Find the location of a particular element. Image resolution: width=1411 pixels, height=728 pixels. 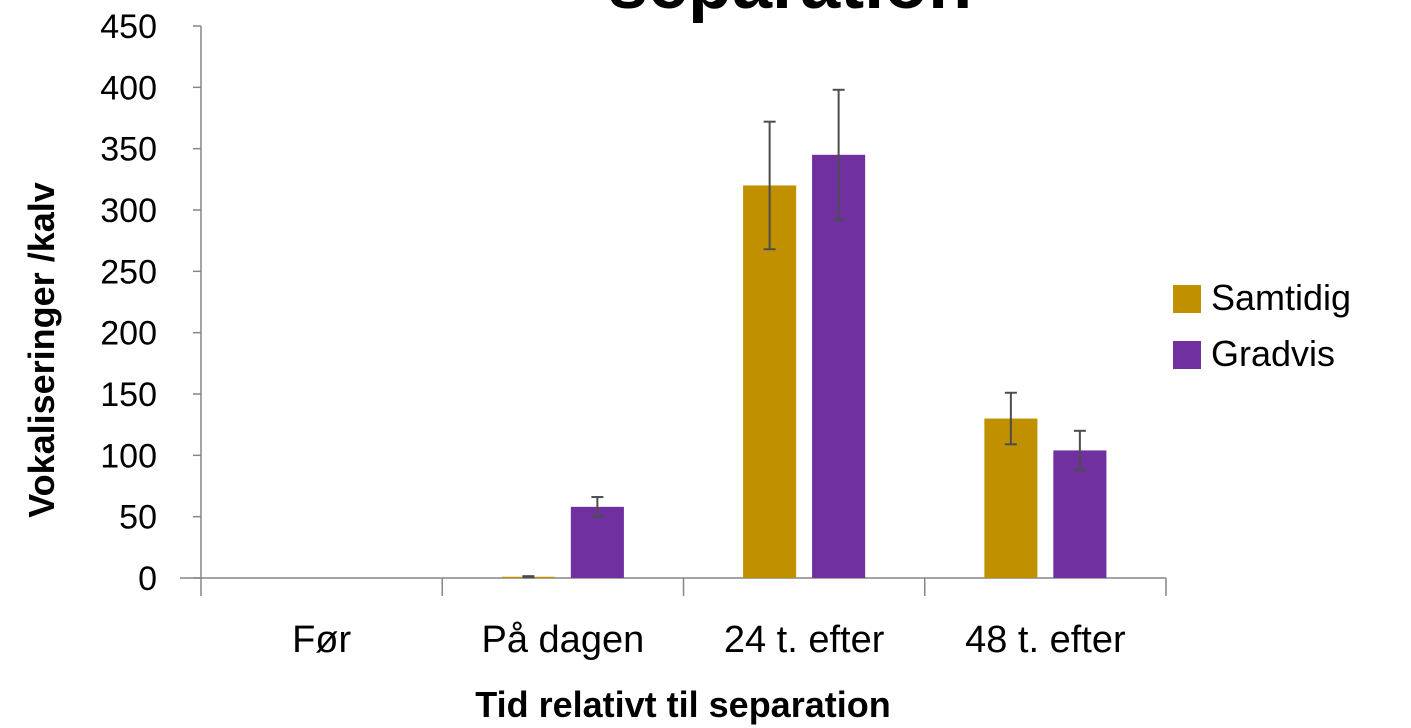

y-tick-label: 400 is located at coordinates (128, 88).